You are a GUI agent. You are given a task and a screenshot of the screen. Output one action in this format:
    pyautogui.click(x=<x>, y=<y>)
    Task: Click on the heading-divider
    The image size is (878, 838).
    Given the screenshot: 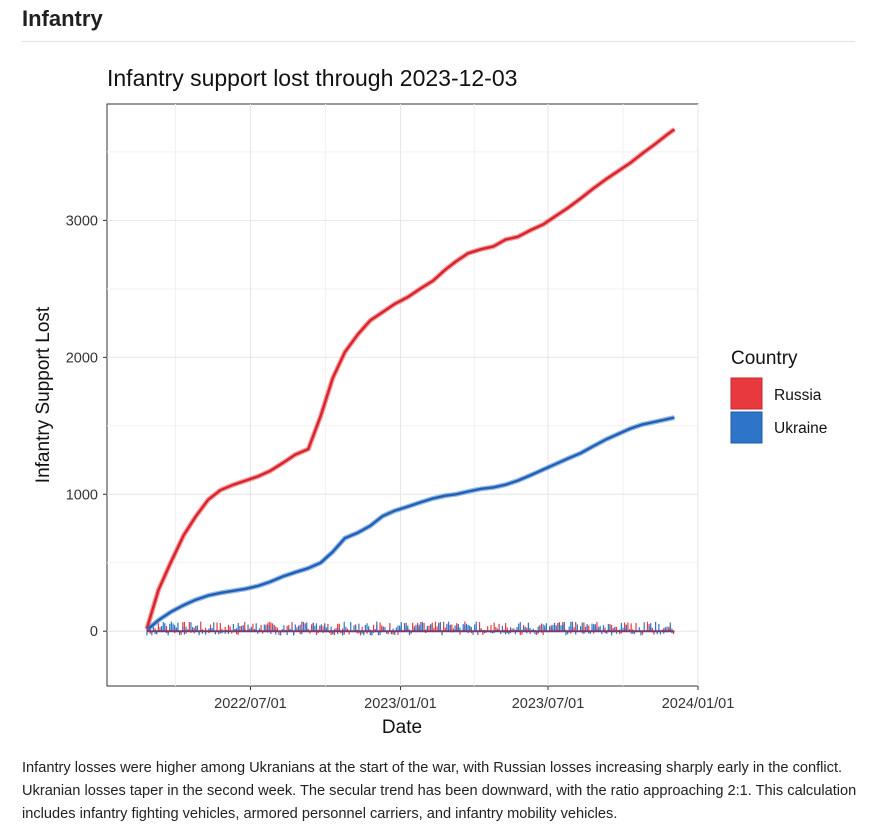 What is the action you would take?
    pyautogui.click(x=438, y=41)
    